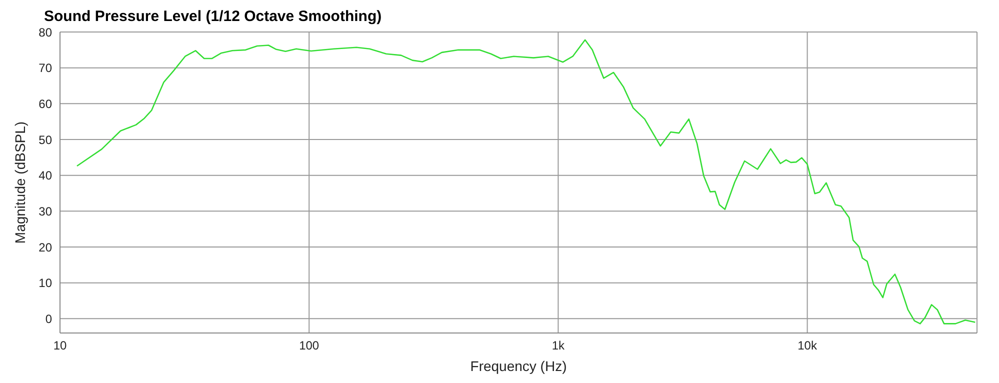 The height and width of the screenshot is (383, 999). Describe the element at coordinates (60, 345) in the screenshot. I see `x-tick-label: 10` at that location.